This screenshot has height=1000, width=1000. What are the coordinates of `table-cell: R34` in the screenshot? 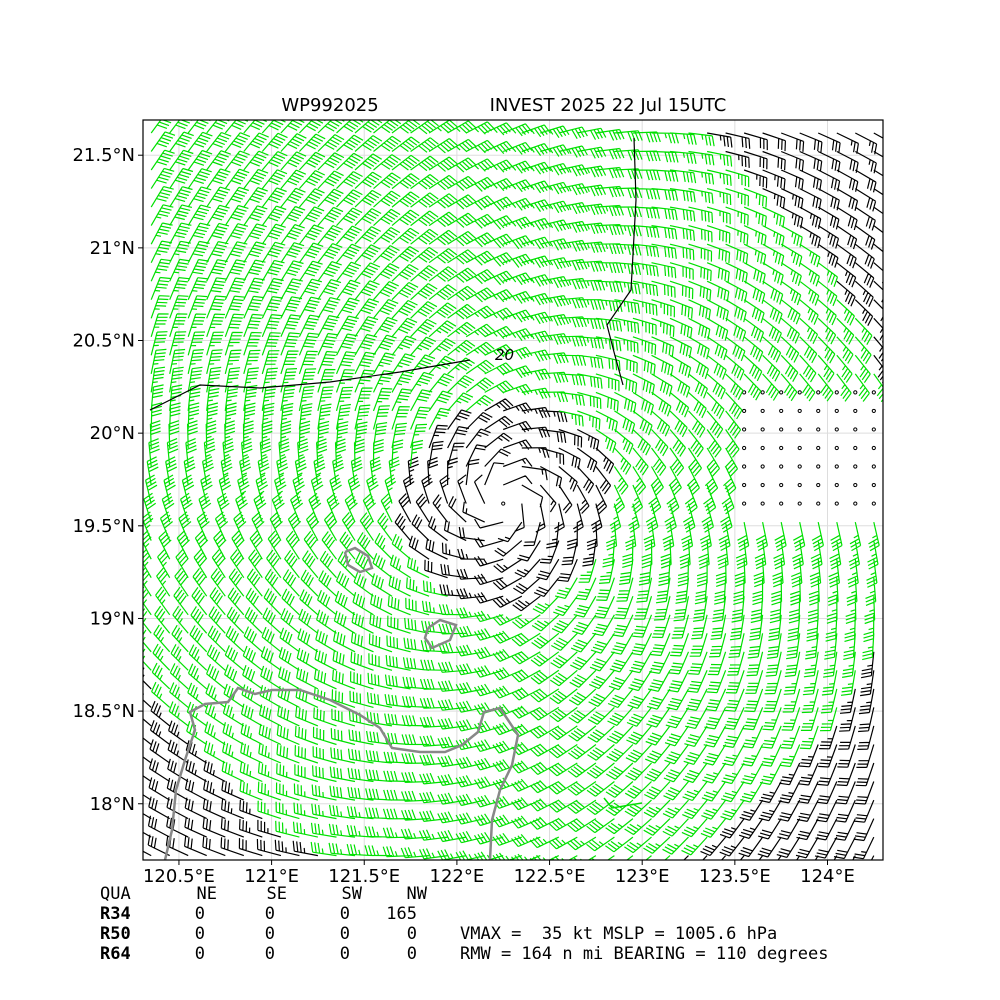 It's located at (115, 914).